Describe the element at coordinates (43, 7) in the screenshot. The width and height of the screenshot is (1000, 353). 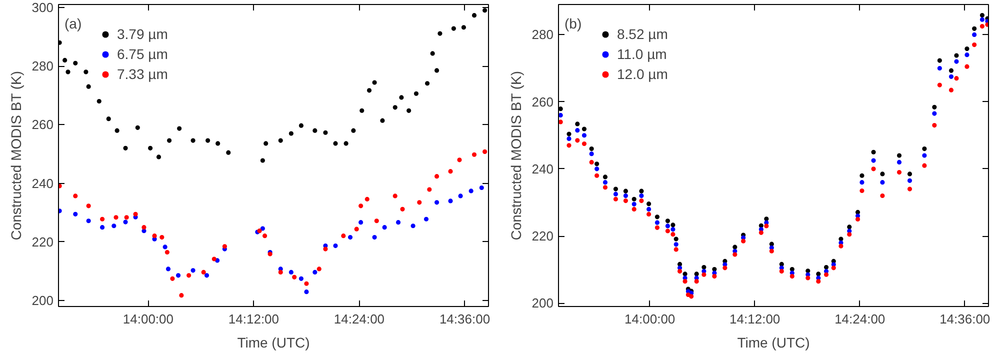
I see `y-tick-label: 300` at that location.